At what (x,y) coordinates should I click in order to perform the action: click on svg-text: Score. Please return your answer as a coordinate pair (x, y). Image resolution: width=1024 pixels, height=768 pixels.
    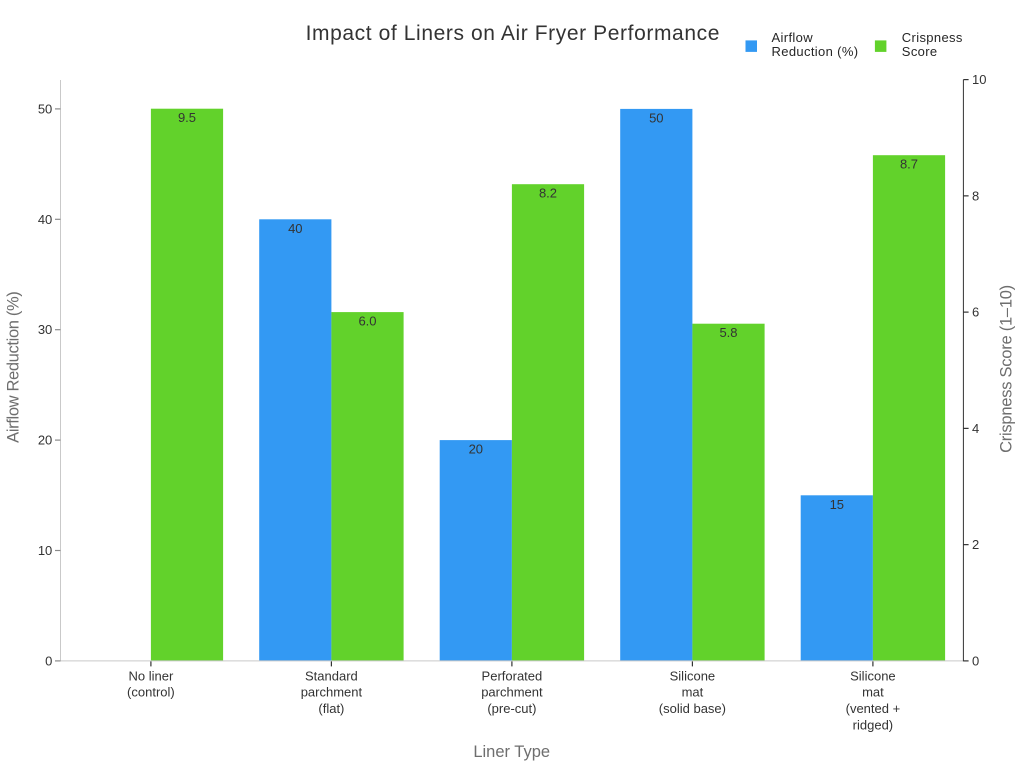
    Looking at the image, I should click on (920, 51).